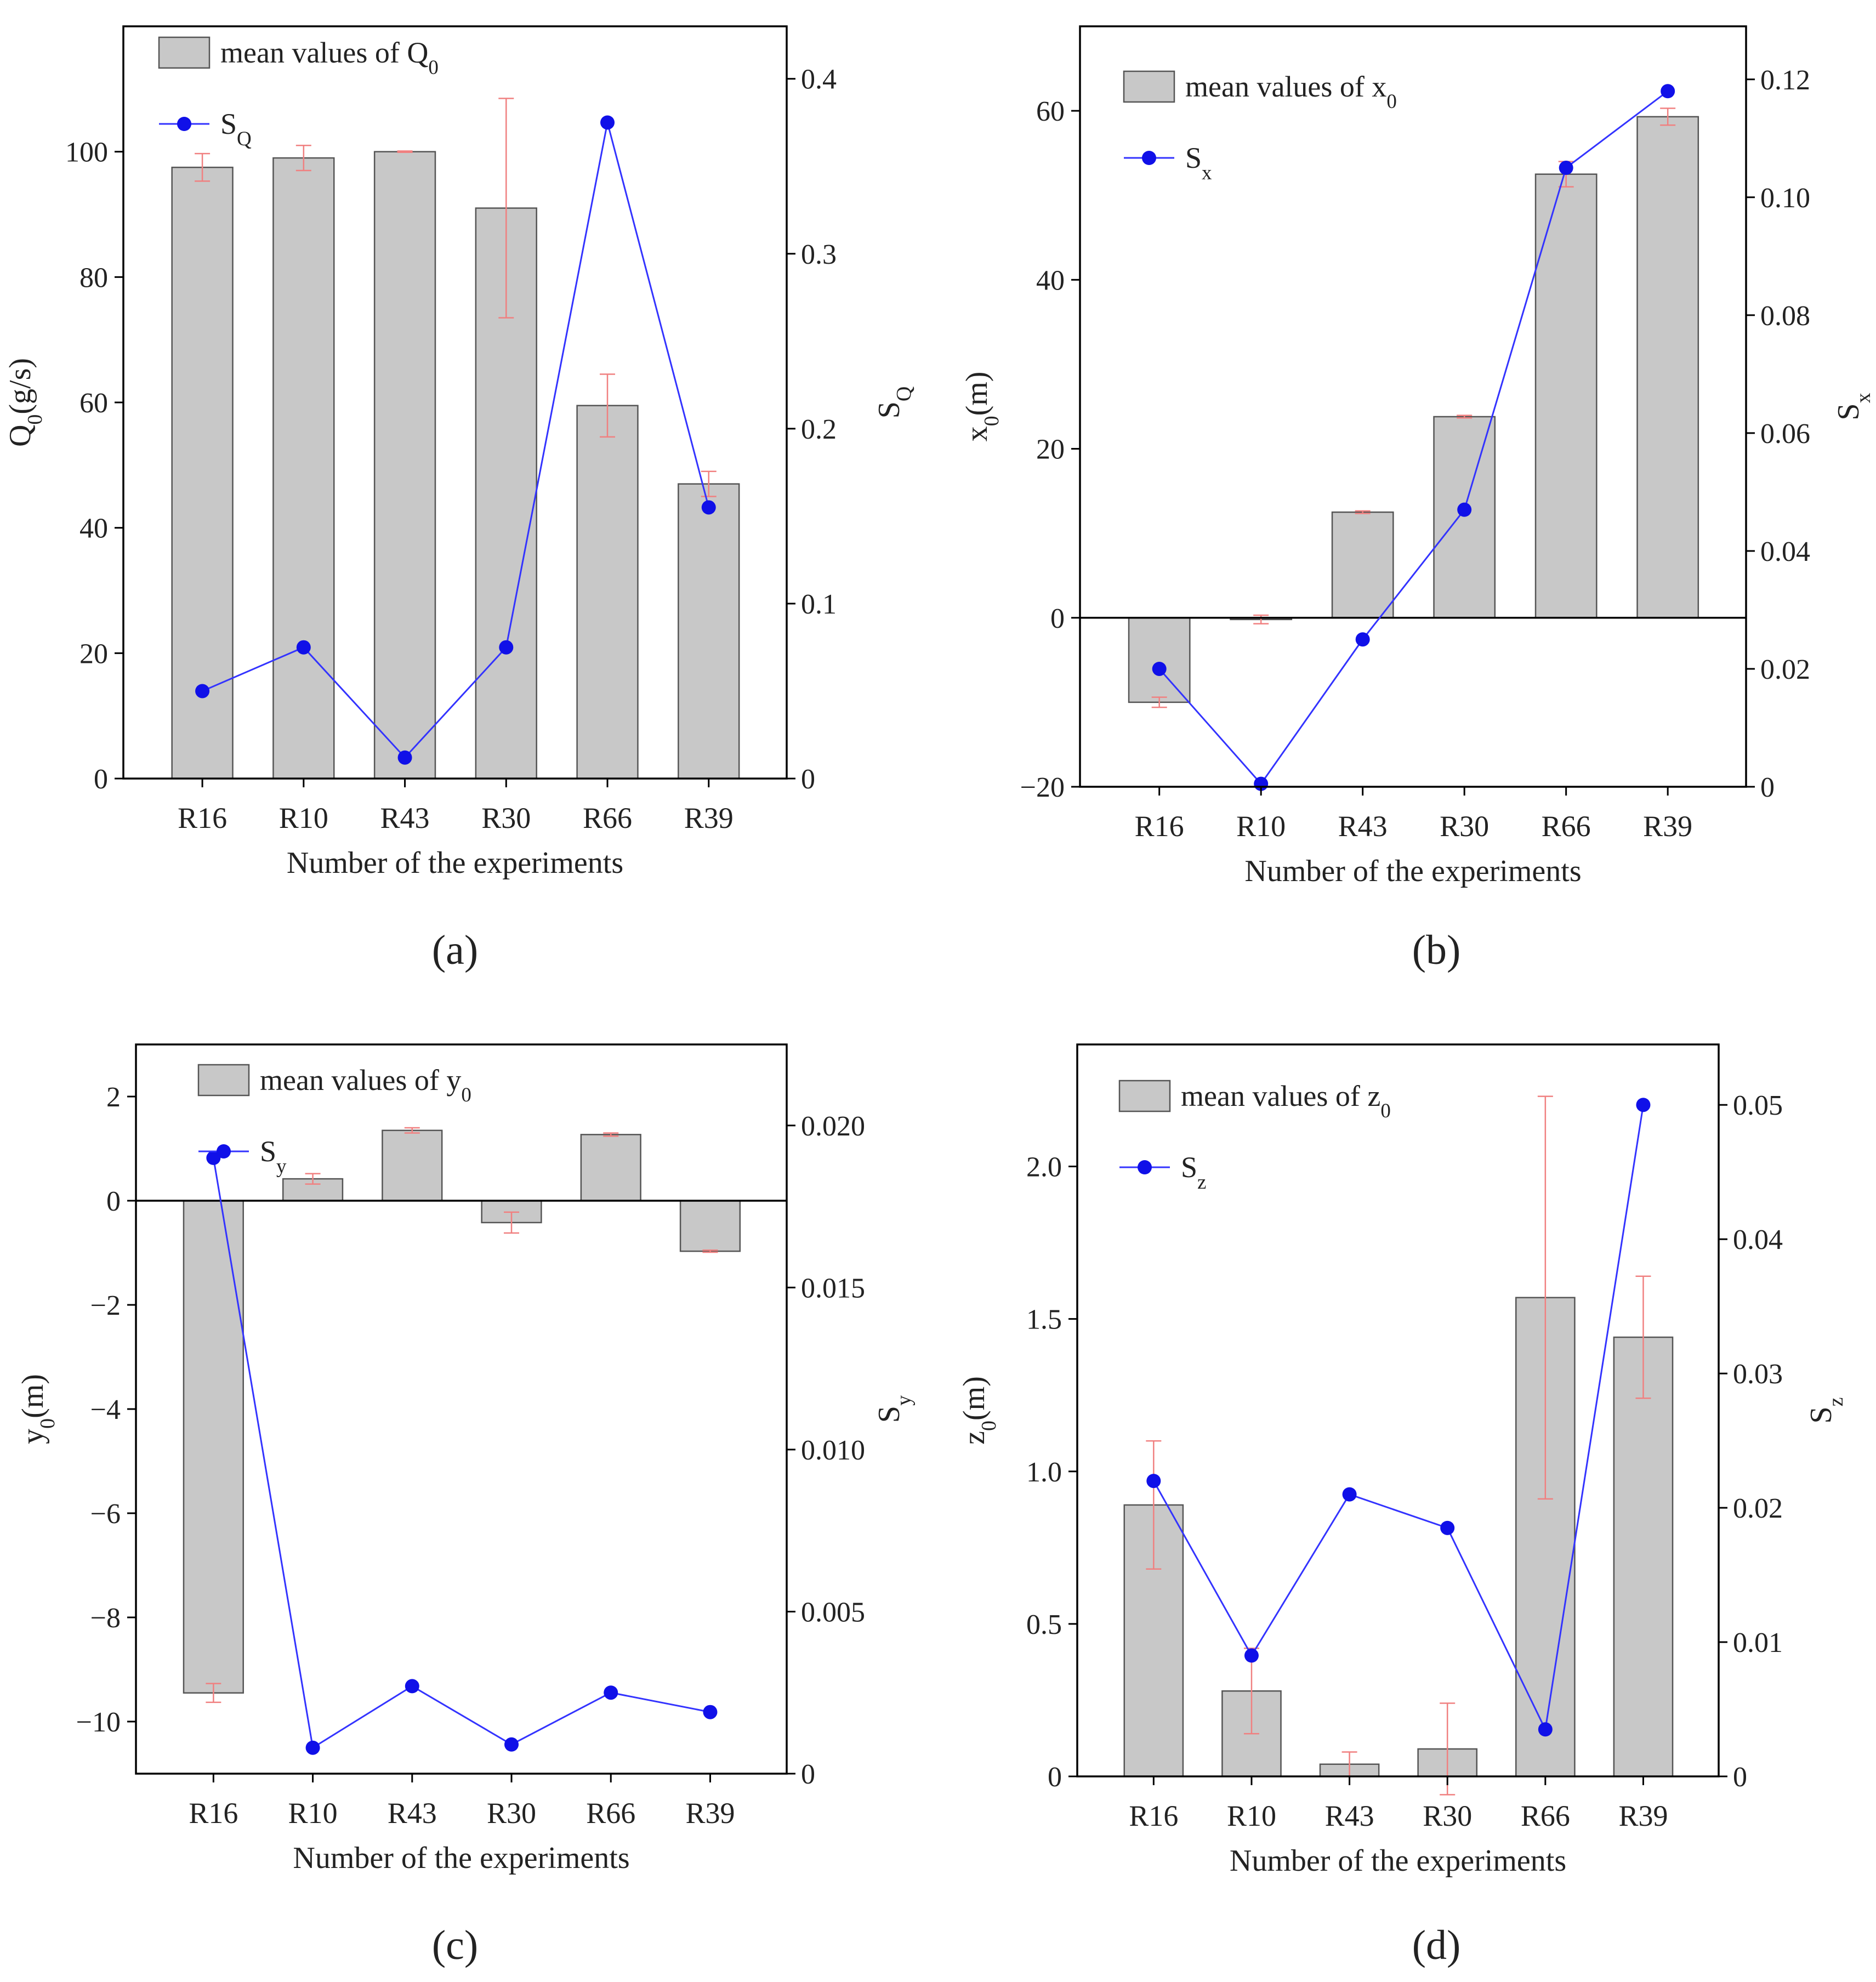 The height and width of the screenshot is (1982, 1876). What do you see at coordinates (1042, 788) in the screenshot?
I see `y-tick-label: −20` at bounding box center [1042, 788].